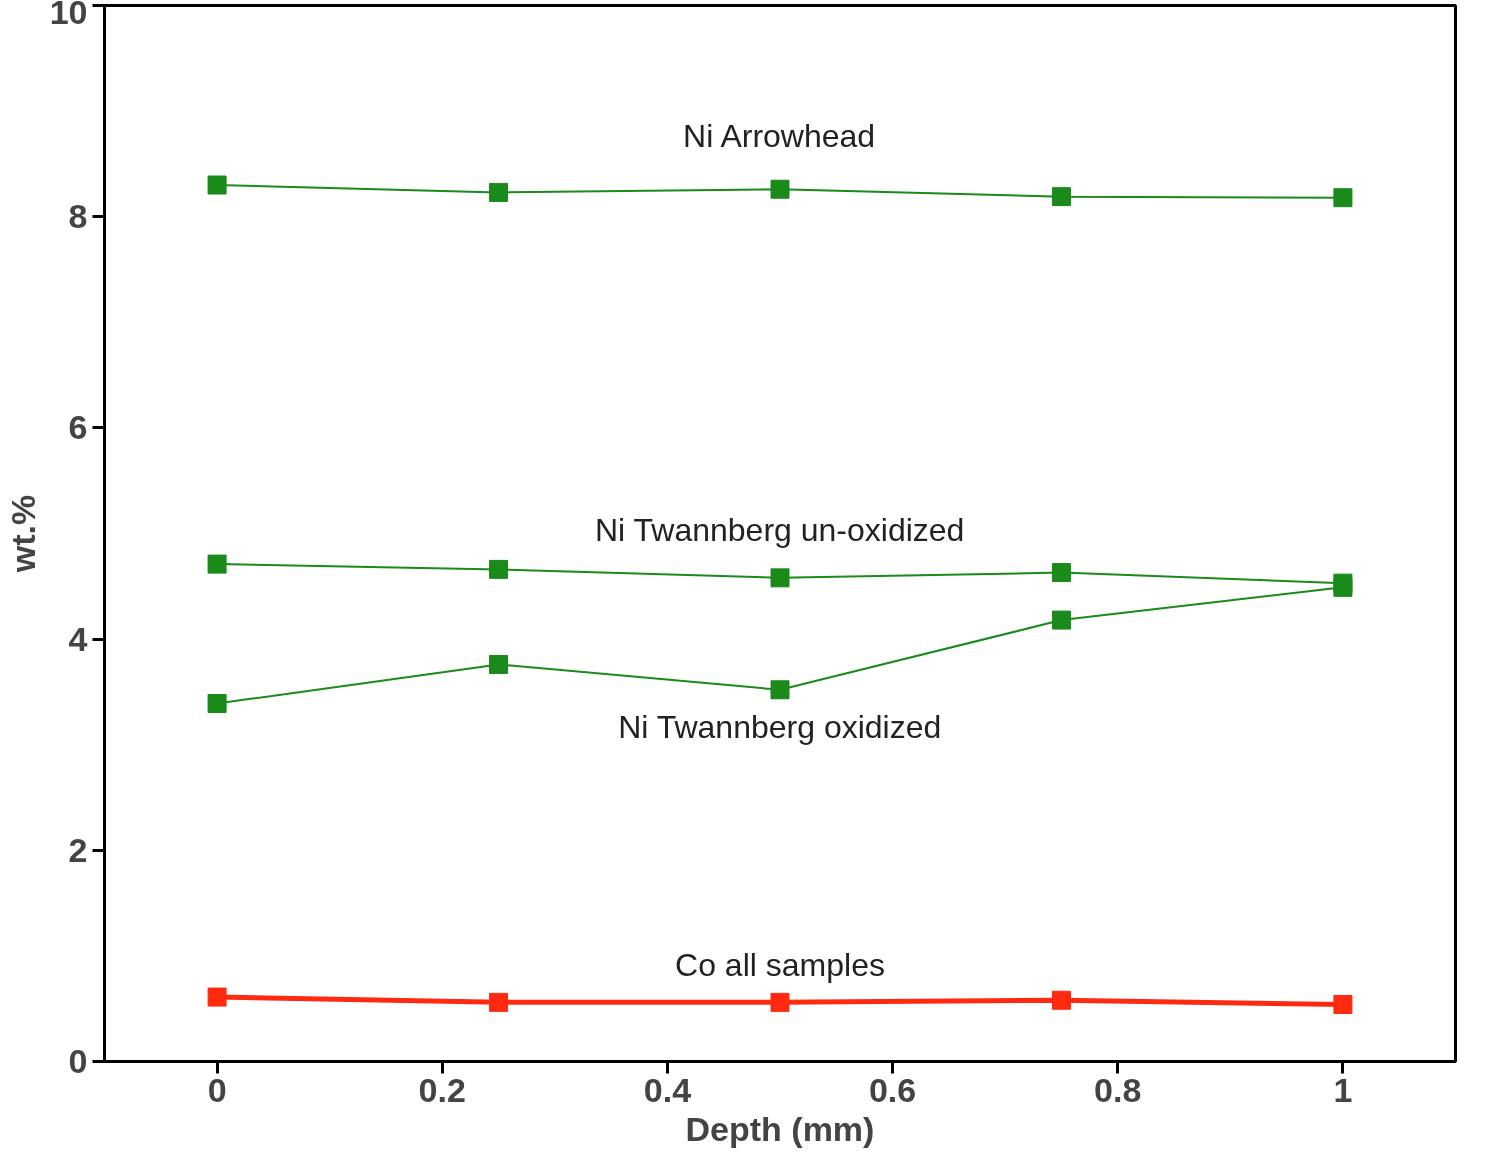  Describe the element at coordinates (78, 638) in the screenshot. I see `y-tick-label: 4` at that location.